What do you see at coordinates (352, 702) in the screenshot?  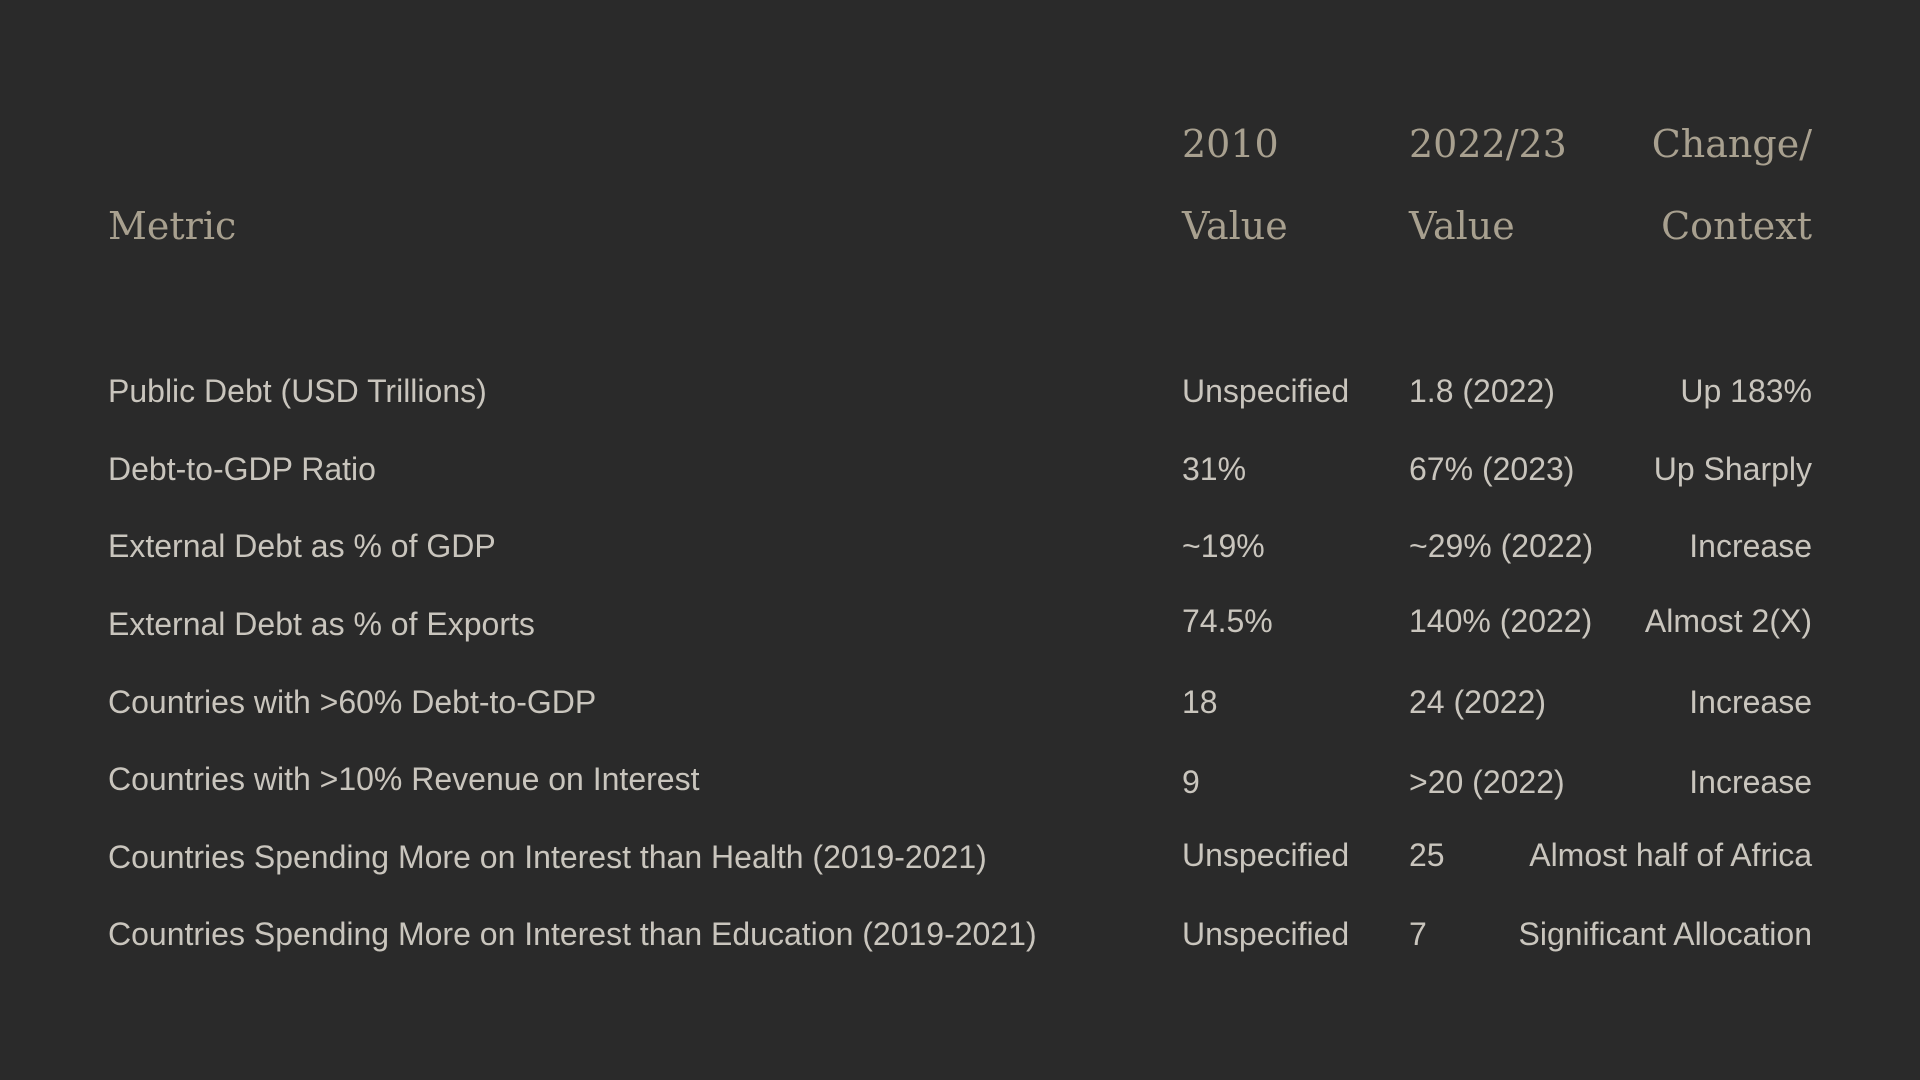 I see `row-5-metric: Countries with >60% Debt-to-GDP` at bounding box center [352, 702].